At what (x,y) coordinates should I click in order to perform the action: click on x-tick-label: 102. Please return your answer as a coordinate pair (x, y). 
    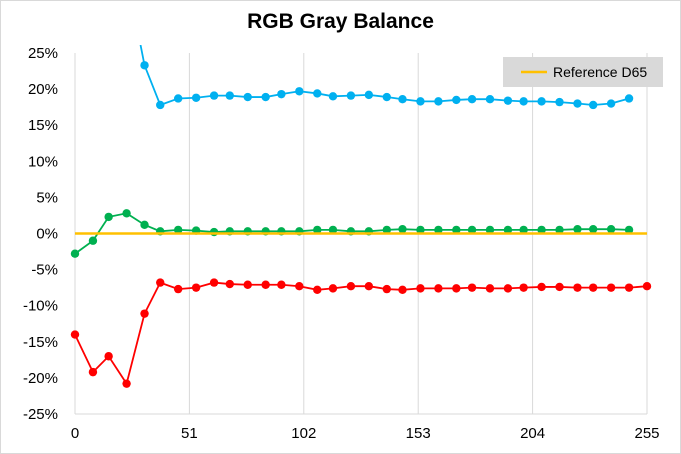
    Looking at the image, I should click on (303, 433).